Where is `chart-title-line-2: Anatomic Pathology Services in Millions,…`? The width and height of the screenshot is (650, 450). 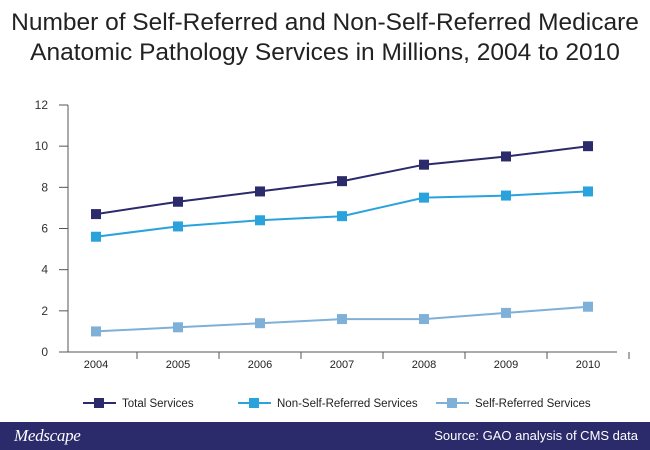
chart-title-line-2: Anatomic Pathology Services in Millions,… is located at coordinates (325, 52).